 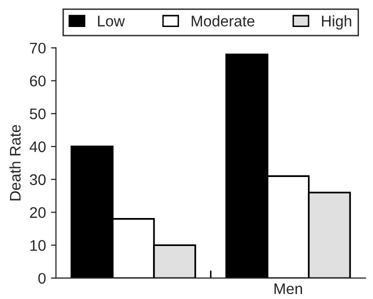 What do you see at coordinates (38, 212) in the screenshot?
I see `y-tick-label: 20` at bounding box center [38, 212].